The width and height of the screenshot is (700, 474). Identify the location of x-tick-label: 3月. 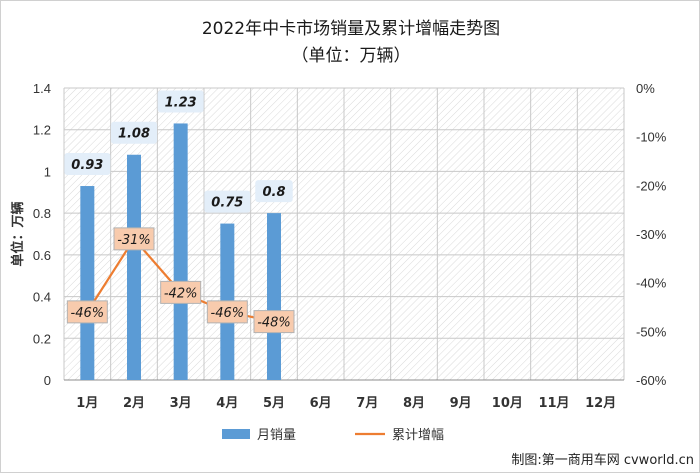
(181, 403).